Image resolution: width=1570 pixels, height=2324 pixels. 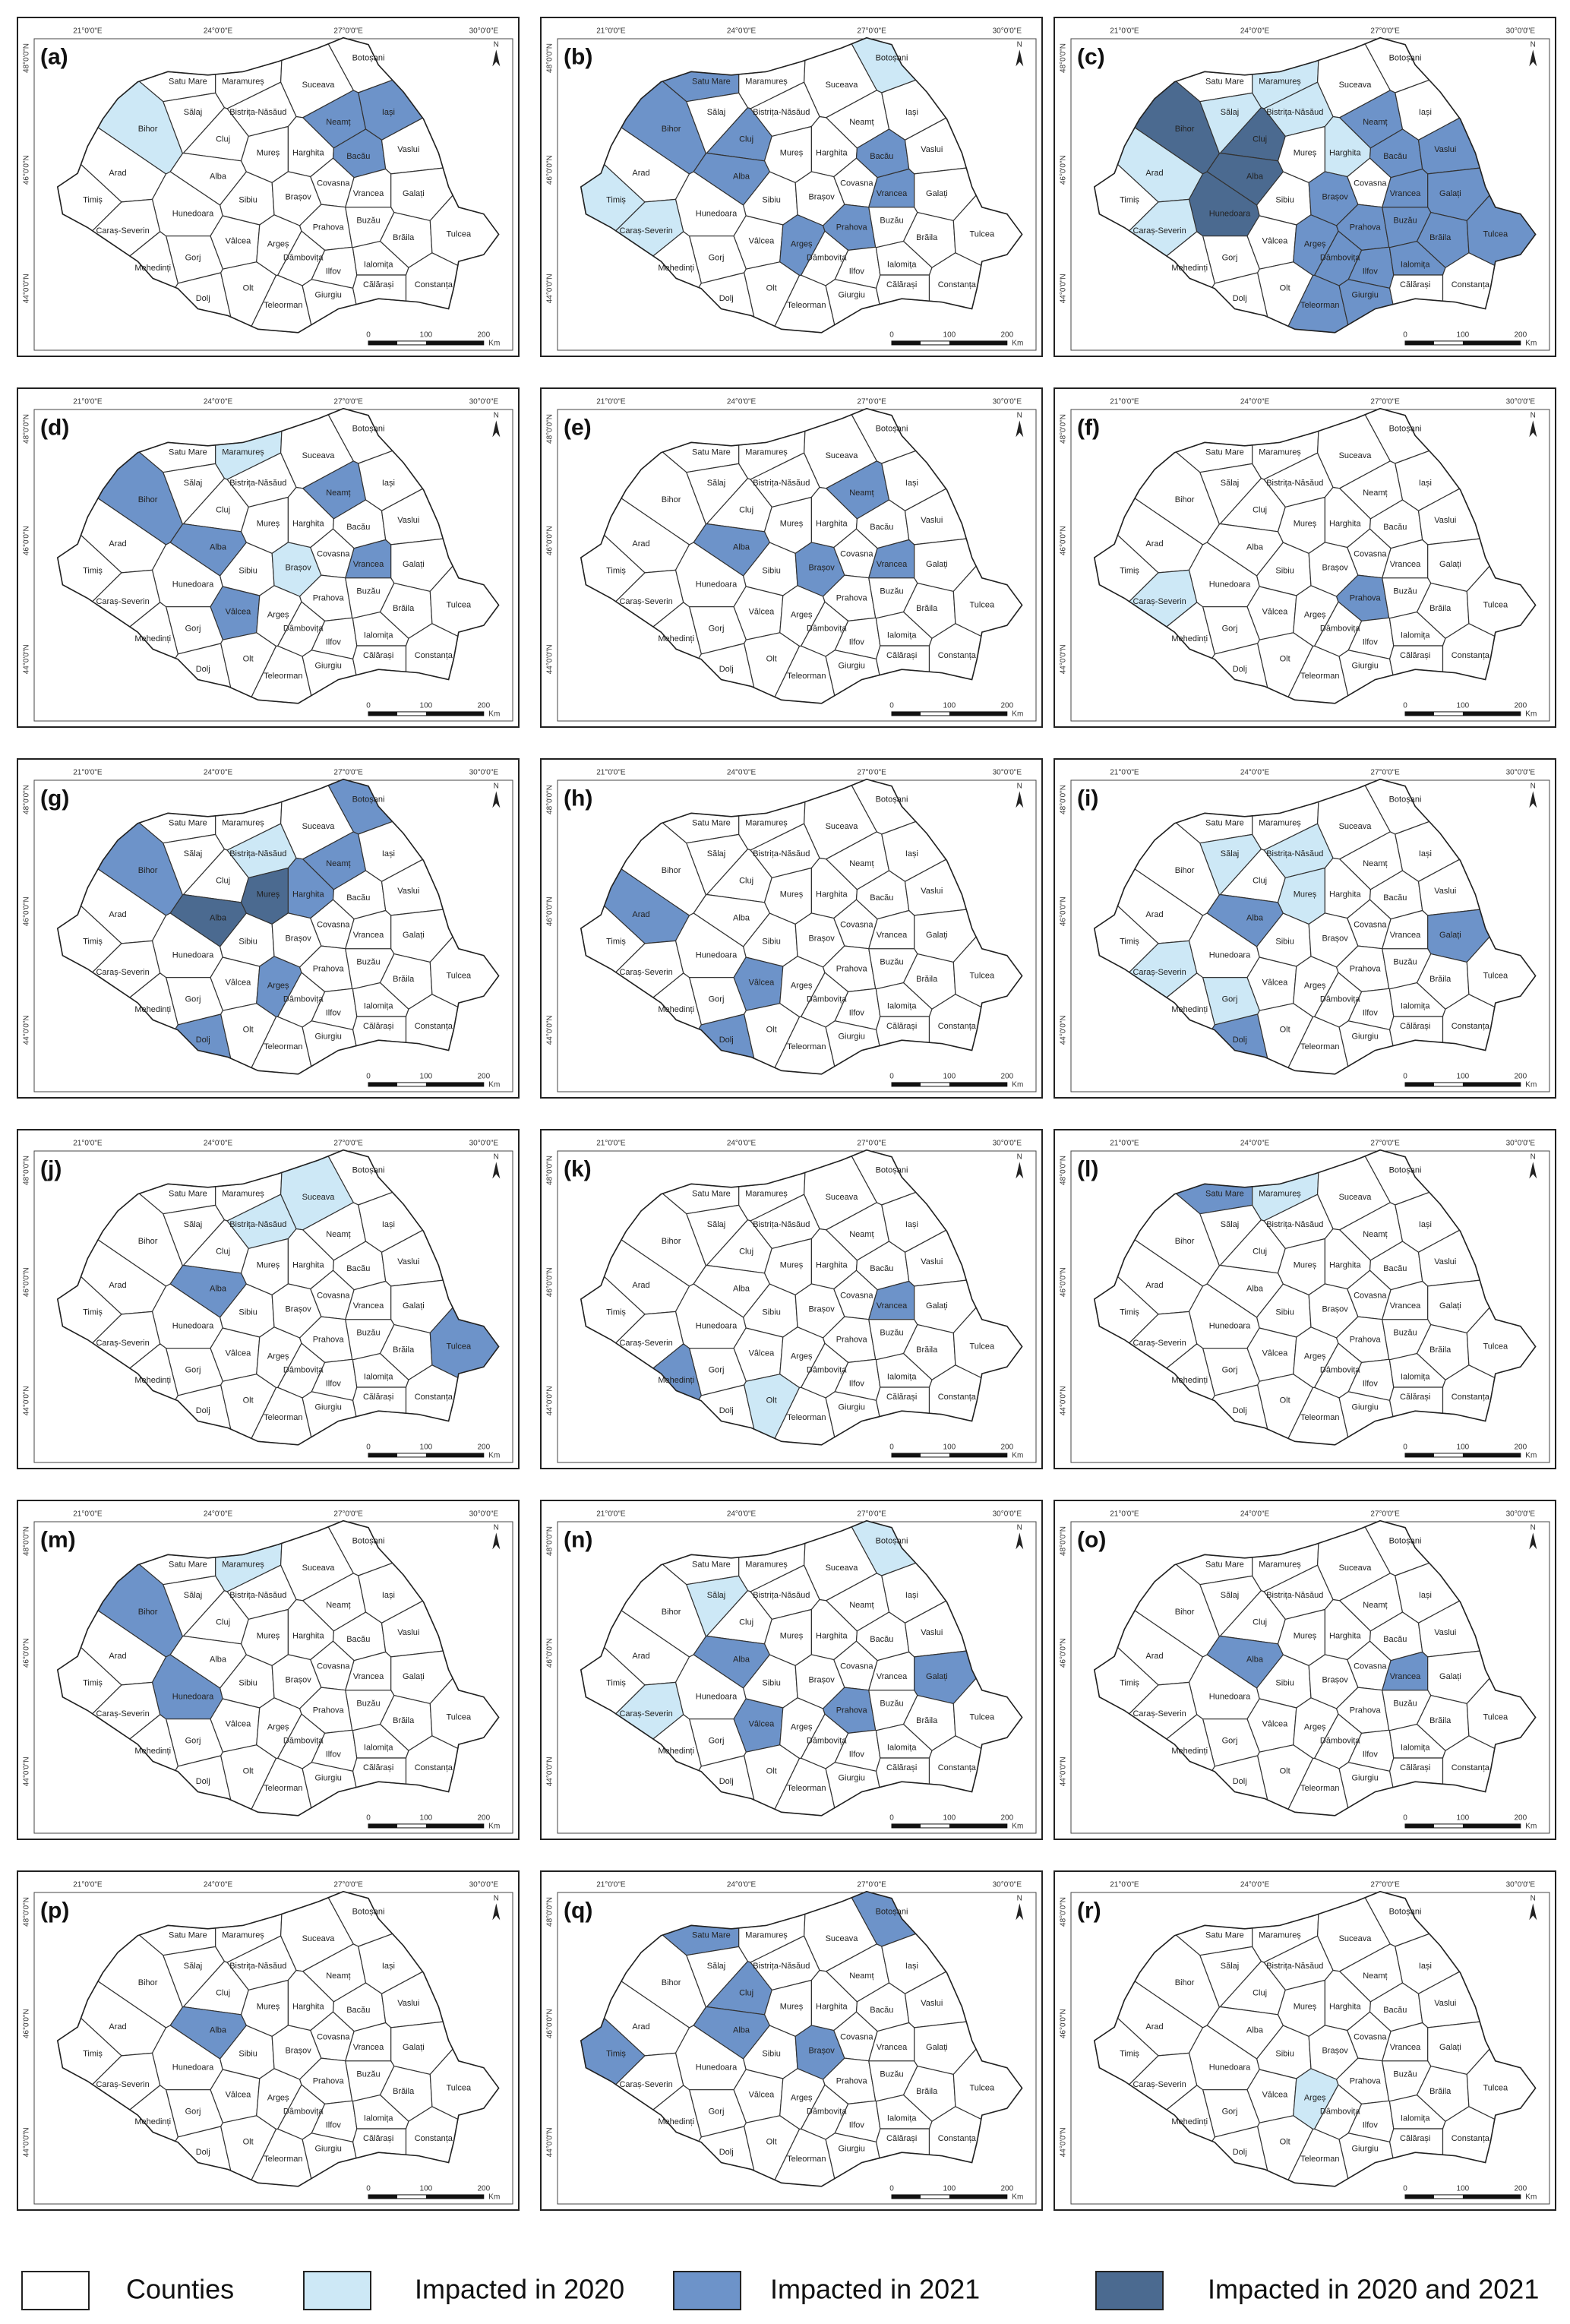 I want to click on county-label: Bistrița-Năsăud, so click(x=257, y=853).